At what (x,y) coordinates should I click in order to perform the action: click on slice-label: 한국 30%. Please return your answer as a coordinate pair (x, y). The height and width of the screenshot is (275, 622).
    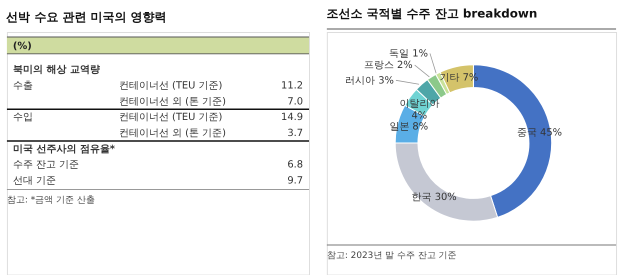
    Looking at the image, I should click on (434, 198).